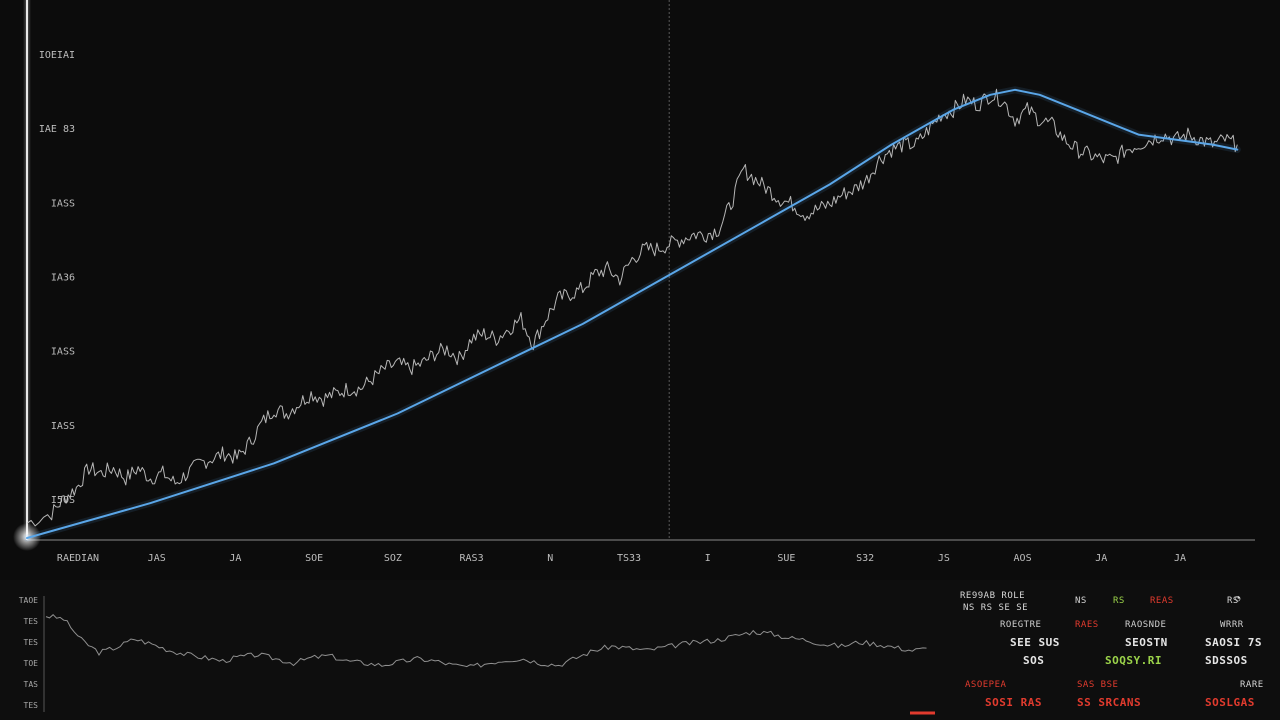 Image resolution: width=1280 pixels, height=720 pixels. Describe the element at coordinates (57, 129) in the screenshot. I see `y-tick-label: IAE 83` at that location.